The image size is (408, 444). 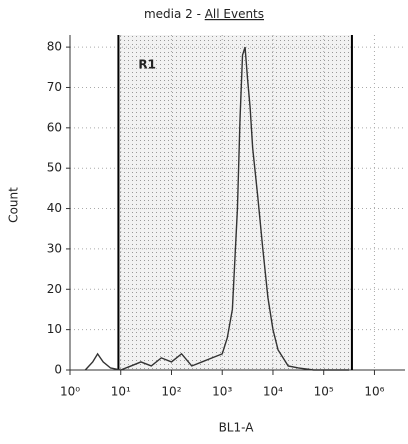 I want to click on x-tick-label: 10³, so click(x=222, y=392).